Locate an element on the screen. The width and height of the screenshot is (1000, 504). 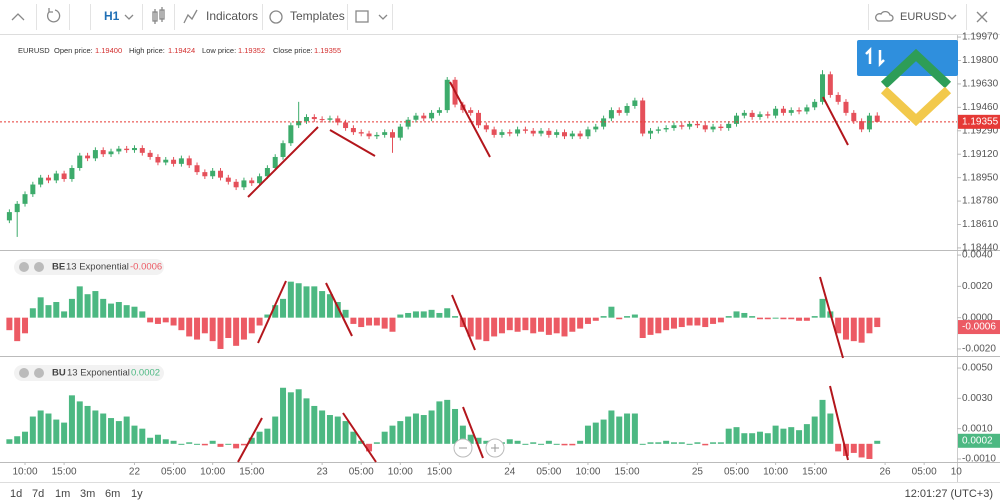
range-button: 3m is located at coordinates (87, 494).